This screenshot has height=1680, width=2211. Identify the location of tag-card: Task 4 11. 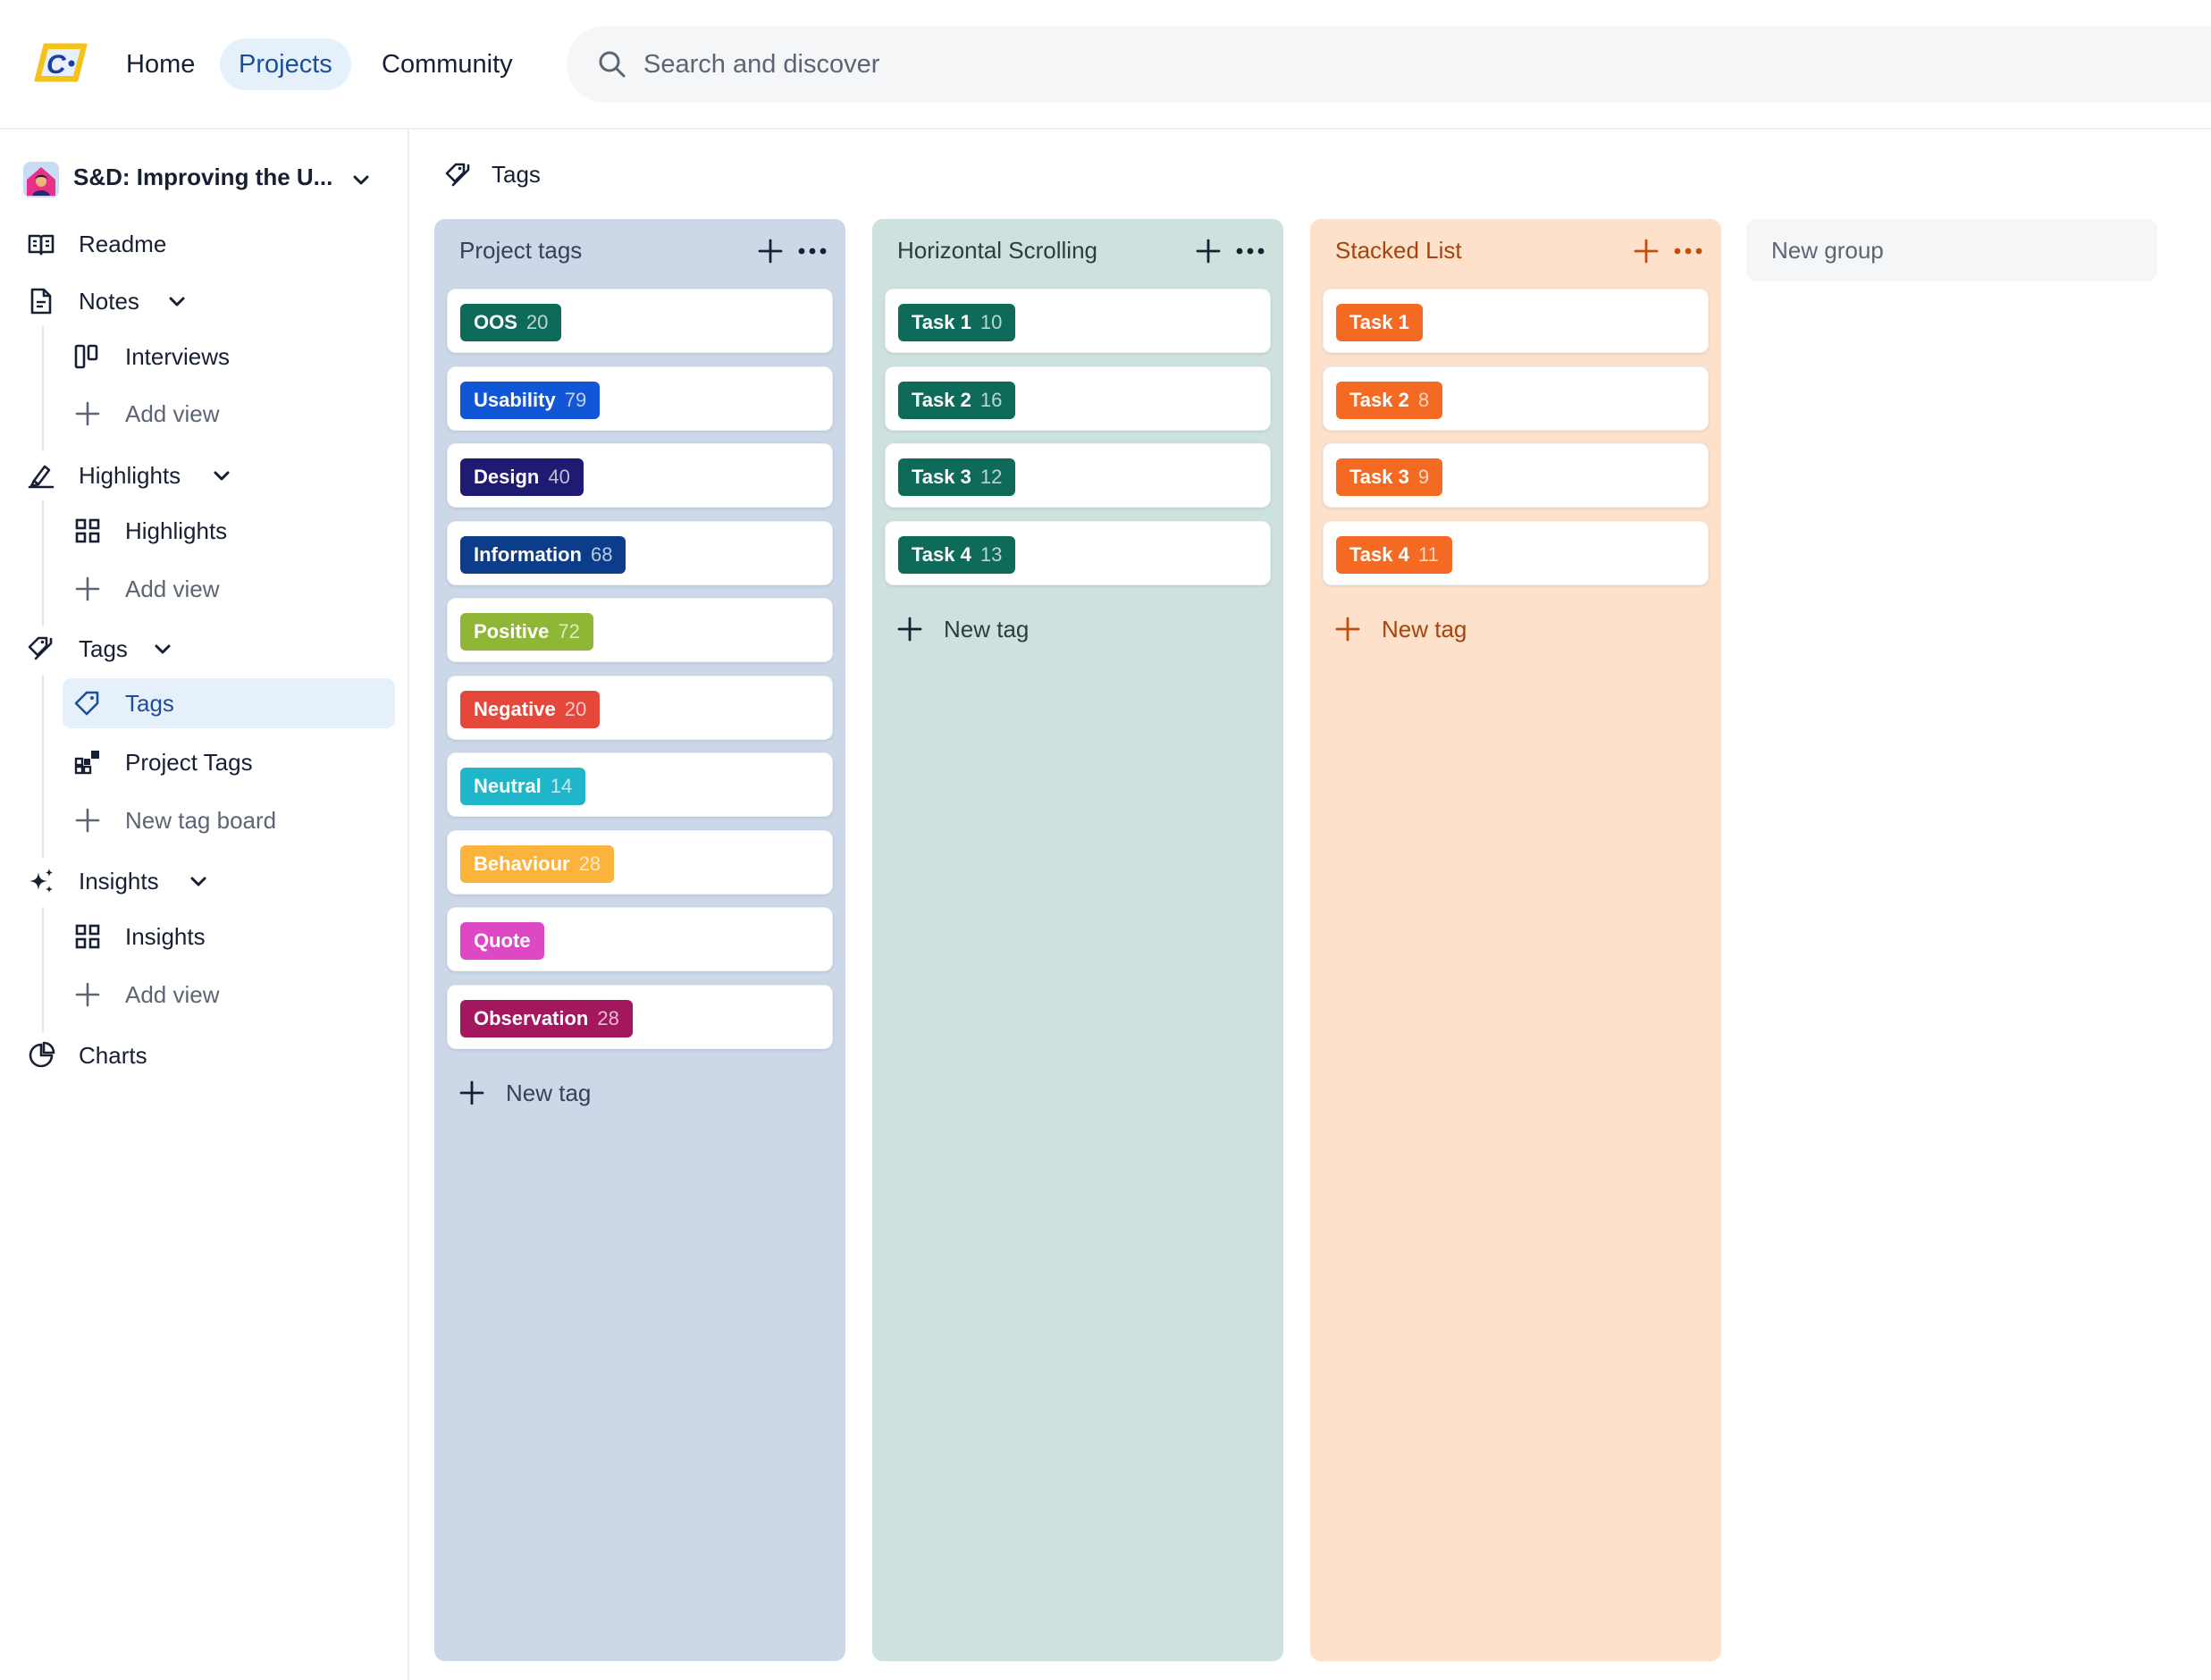
(1516, 553).